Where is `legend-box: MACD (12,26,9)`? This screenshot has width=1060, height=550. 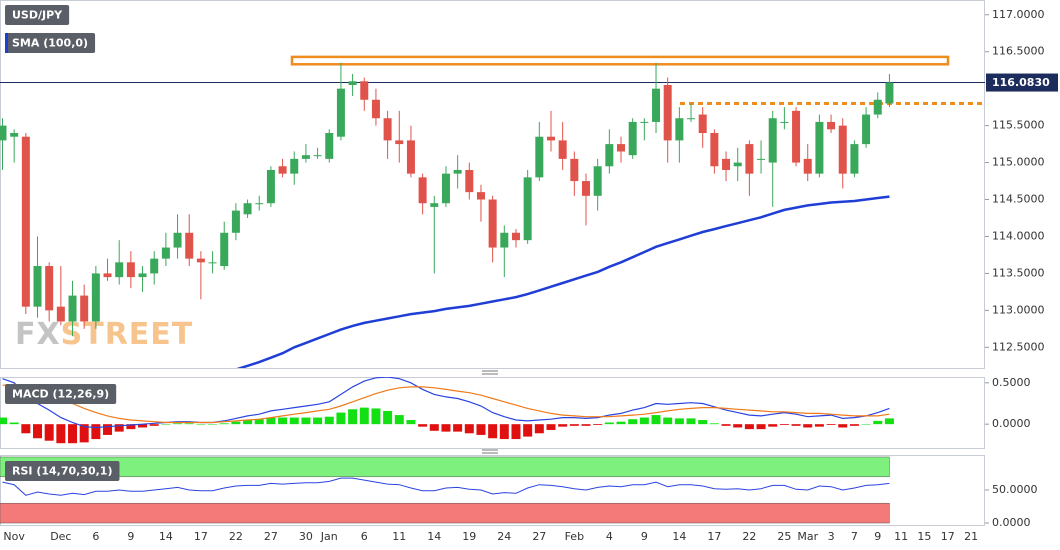
legend-box: MACD (12,26,9) is located at coordinates (61, 394).